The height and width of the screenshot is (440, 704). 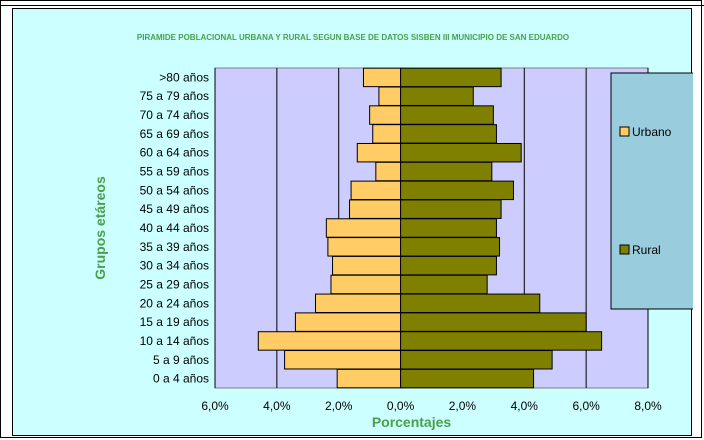 I want to click on y-axis-title: Grupos etáreos, so click(x=100, y=228).